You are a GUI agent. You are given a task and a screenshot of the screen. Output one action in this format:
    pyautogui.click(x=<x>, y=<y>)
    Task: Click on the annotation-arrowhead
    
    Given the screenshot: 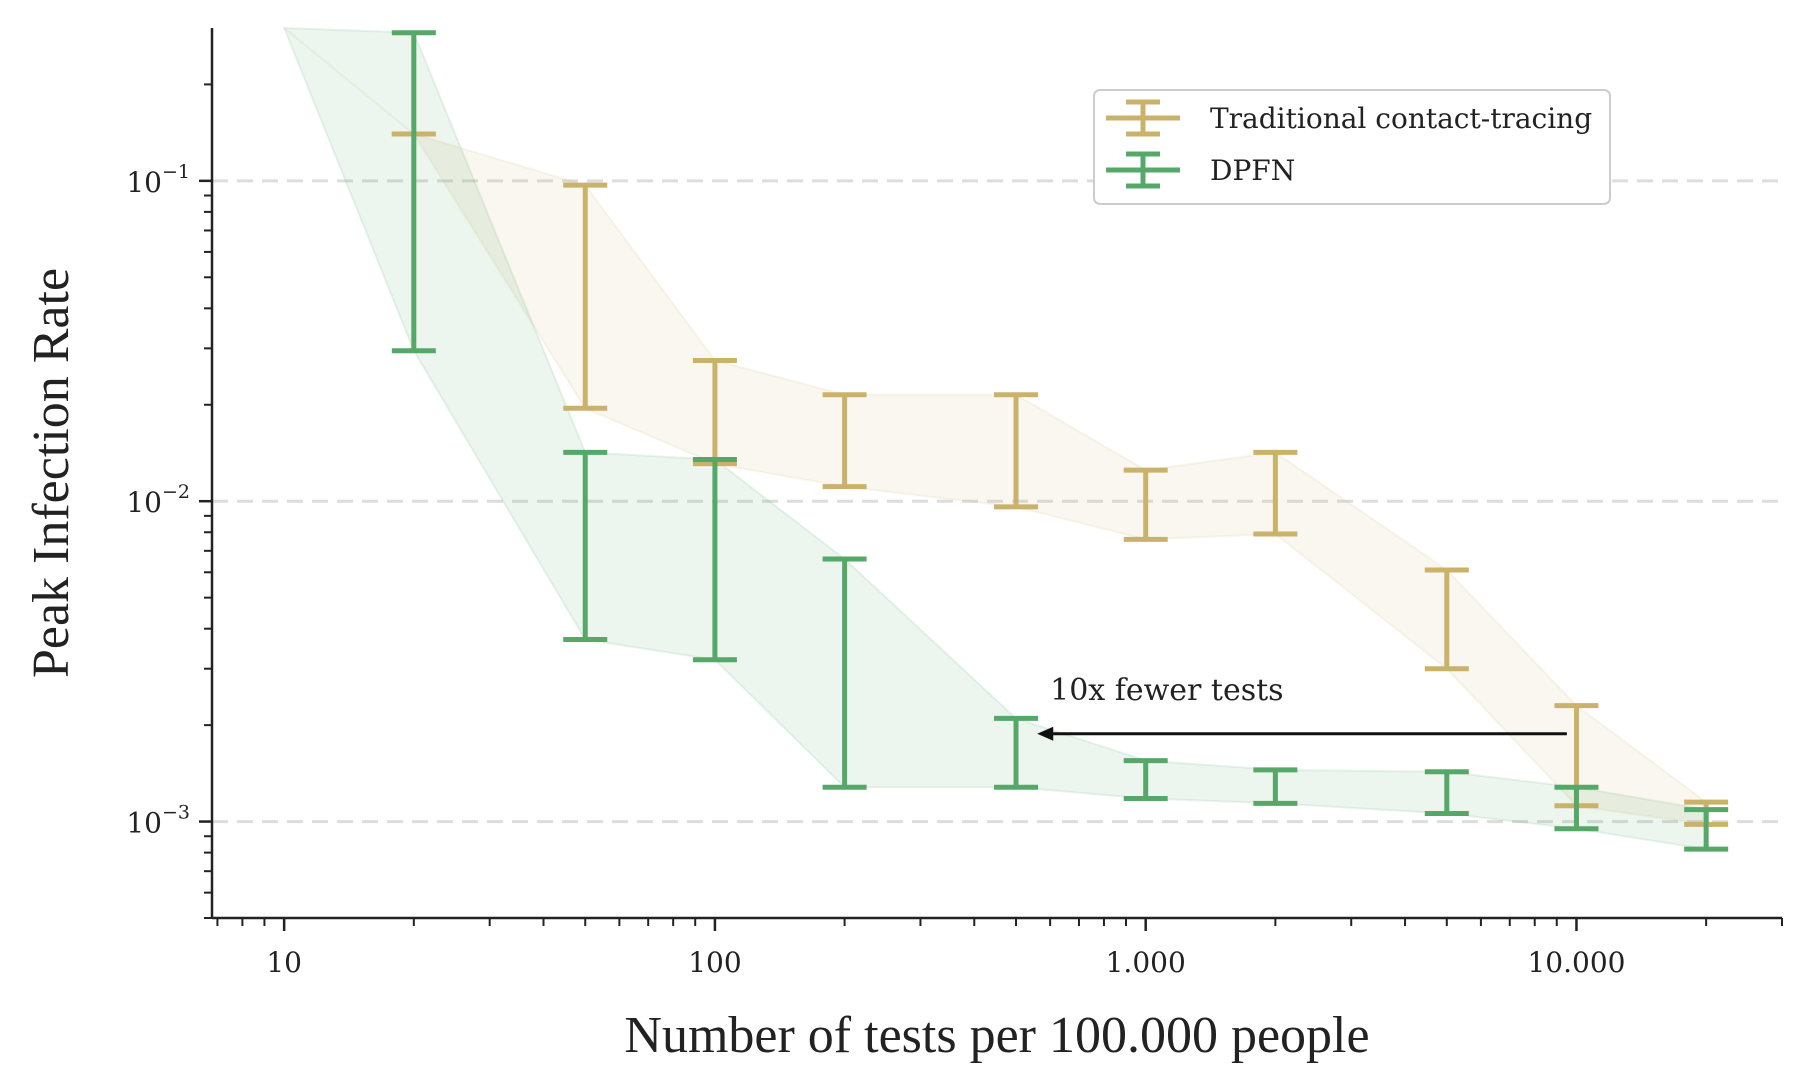 What is the action you would take?
    pyautogui.click(x=1045, y=733)
    